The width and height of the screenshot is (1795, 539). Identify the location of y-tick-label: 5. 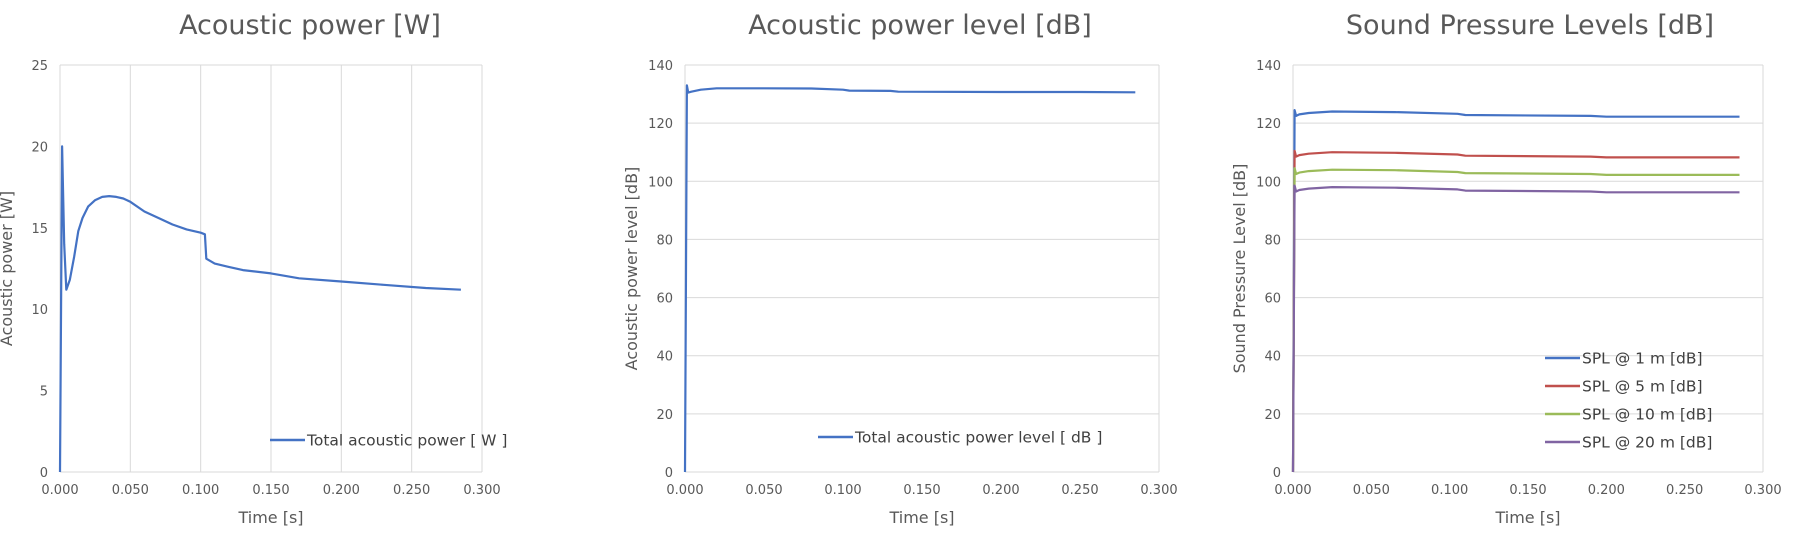
(44, 392).